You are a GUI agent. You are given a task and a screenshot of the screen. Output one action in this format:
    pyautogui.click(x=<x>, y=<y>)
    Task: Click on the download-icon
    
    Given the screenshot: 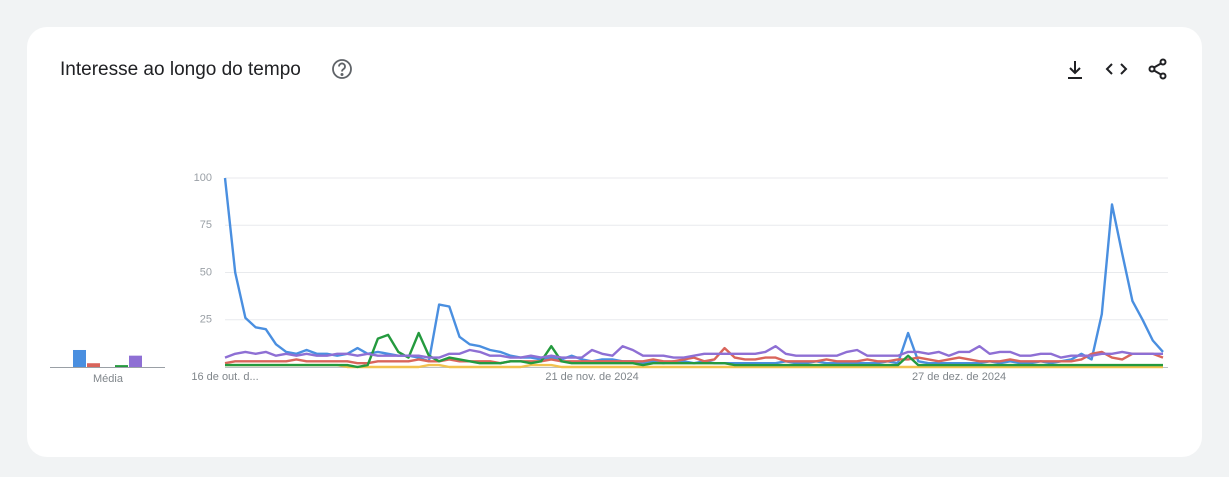 What is the action you would take?
    pyautogui.click(x=1075, y=70)
    